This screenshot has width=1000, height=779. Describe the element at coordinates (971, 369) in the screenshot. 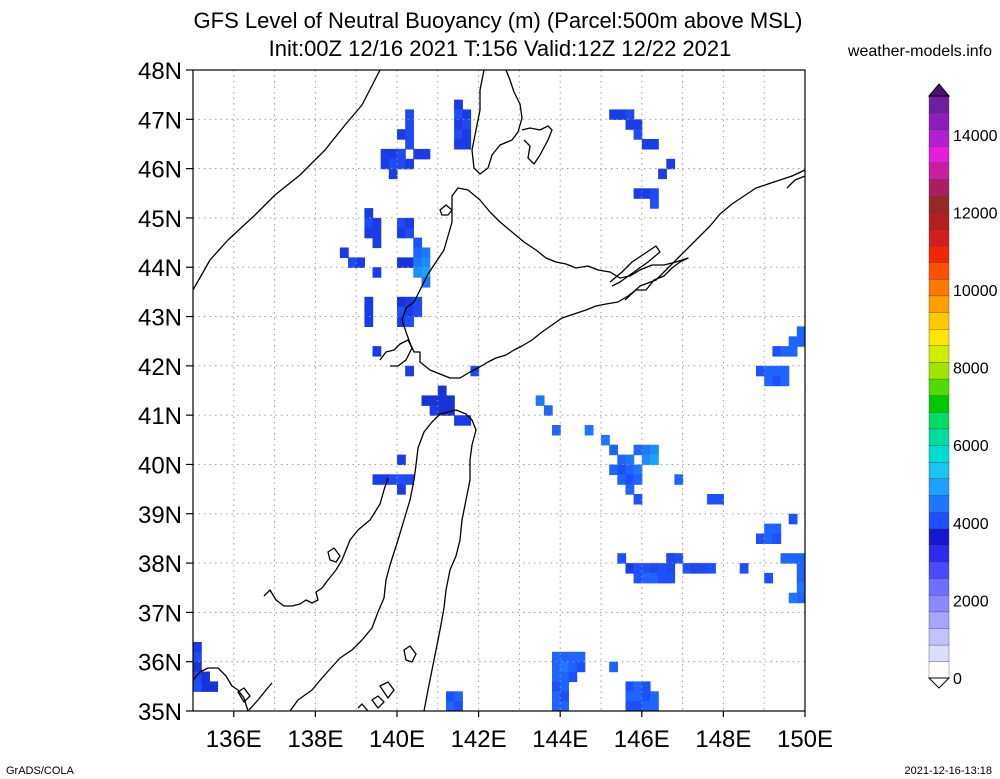

I see `colorbar-label: 8000` at that location.